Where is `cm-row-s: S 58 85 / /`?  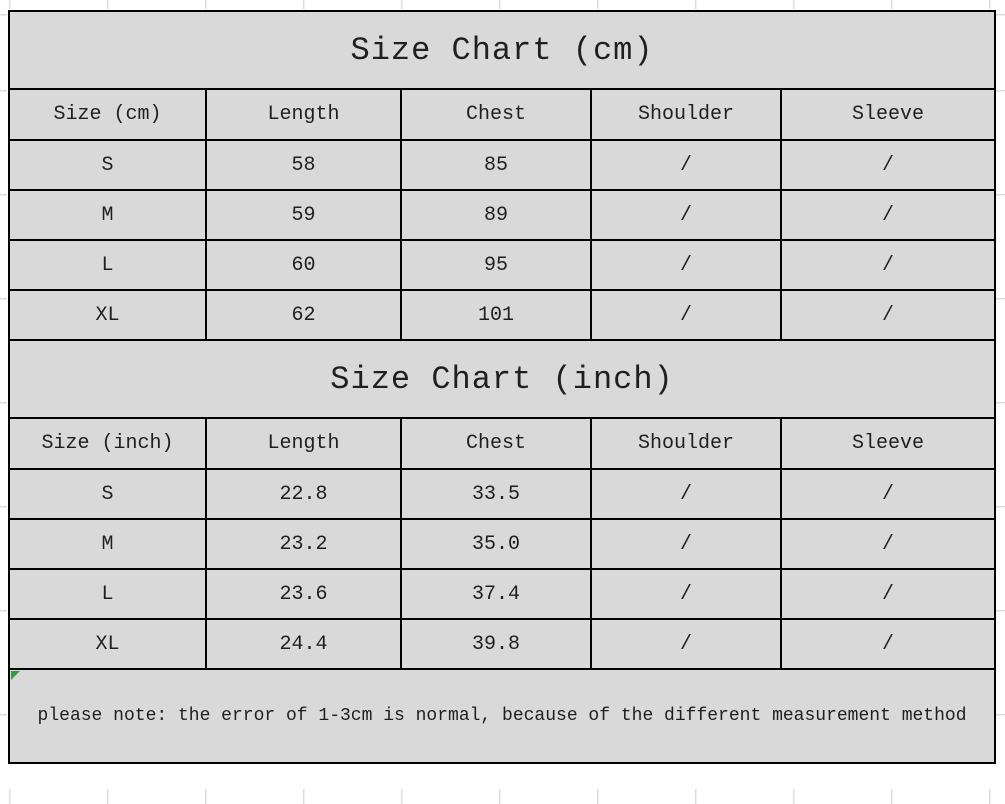
cm-row-s: S 58 85 / / is located at coordinates (502, 165).